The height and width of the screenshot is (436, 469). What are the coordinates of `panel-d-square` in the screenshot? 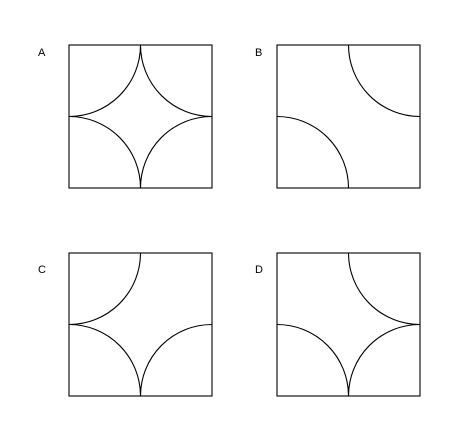 It's located at (348, 324).